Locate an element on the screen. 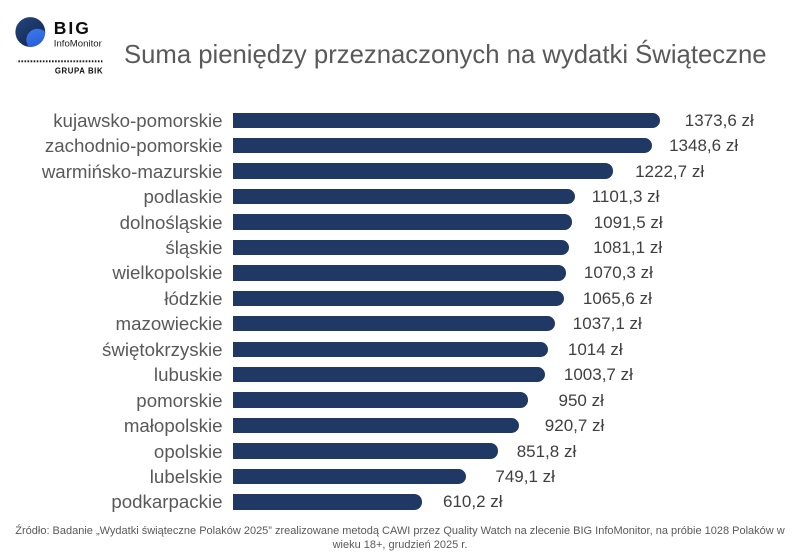 Image resolution: width=800 pixels, height=560 pixels. svg-text: InfoMonitor is located at coordinates (78, 43).